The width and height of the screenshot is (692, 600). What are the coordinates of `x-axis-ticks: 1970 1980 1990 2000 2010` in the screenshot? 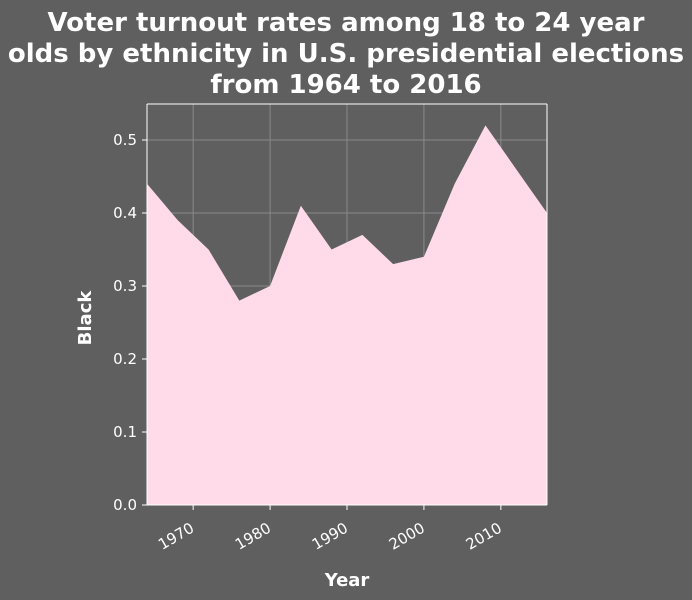 It's located at (330, 529).